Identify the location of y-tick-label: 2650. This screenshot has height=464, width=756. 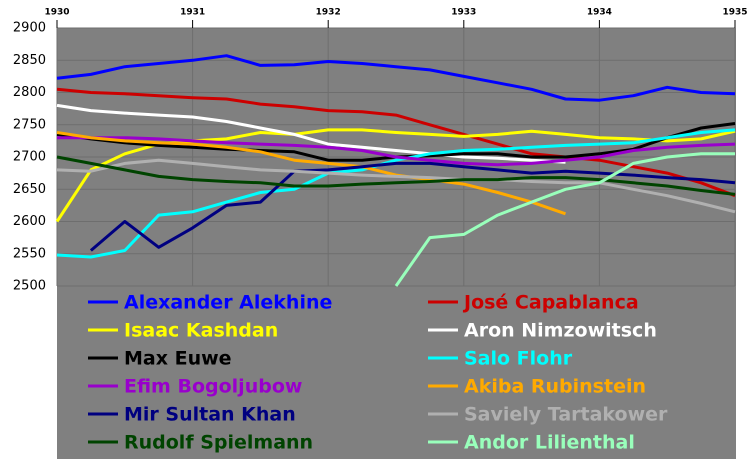
(29, 189).